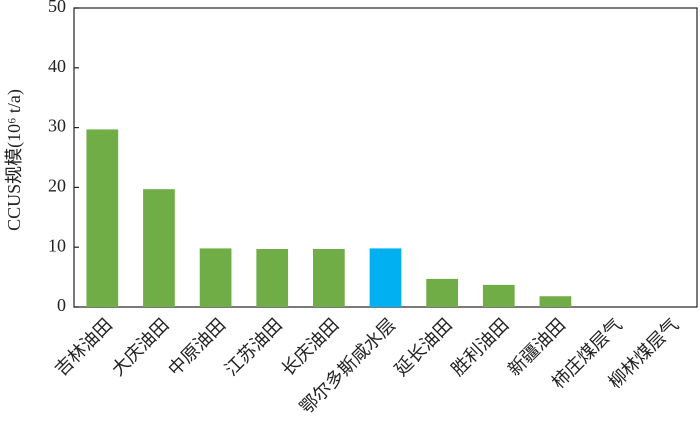 The width and height of the screenshot is (700, 444). Describe the element at coordinates (57, 8) in the screenshot. I see `y-tick-label: 50` at that location.